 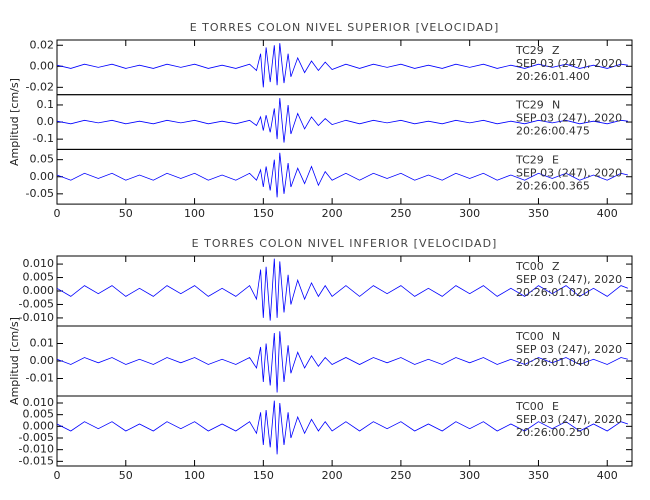 I want to click on time-label: 20:26:01.020, so click(x=553, y=292).